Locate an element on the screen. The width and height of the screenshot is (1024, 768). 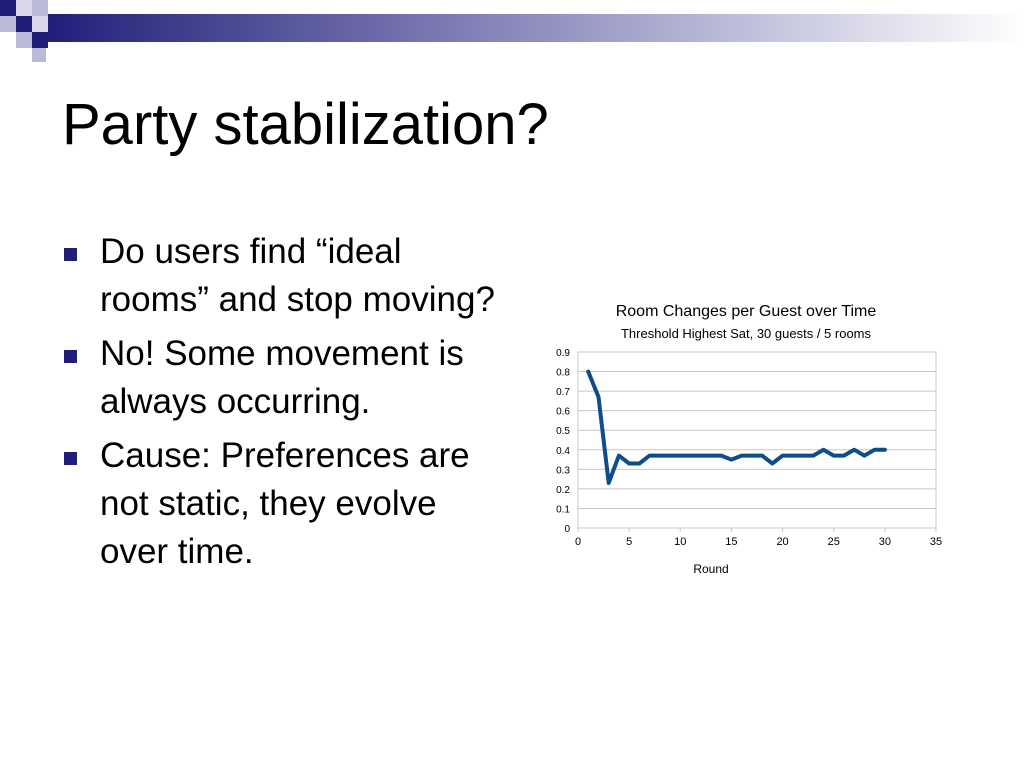
x-tick-label: 20 is located at coordinates (782, 542).